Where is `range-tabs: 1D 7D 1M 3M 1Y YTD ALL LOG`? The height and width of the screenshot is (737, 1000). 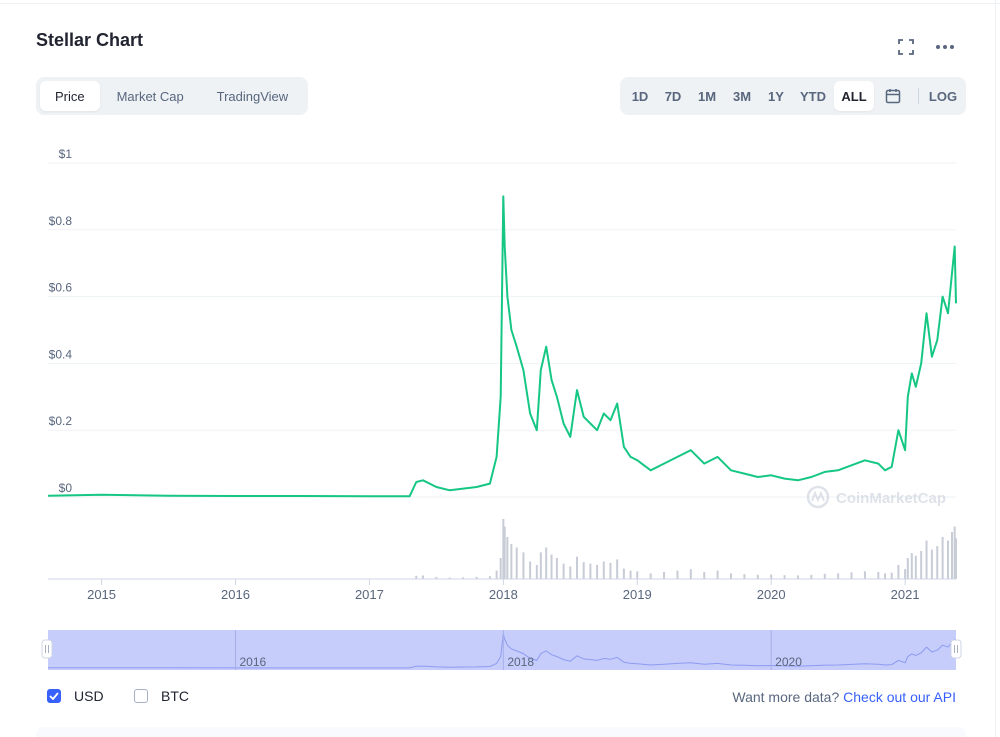
range-tabs: 1D 7D 1M 3M 1Y YTD ALL LOG is located at coordinates (793, 96).